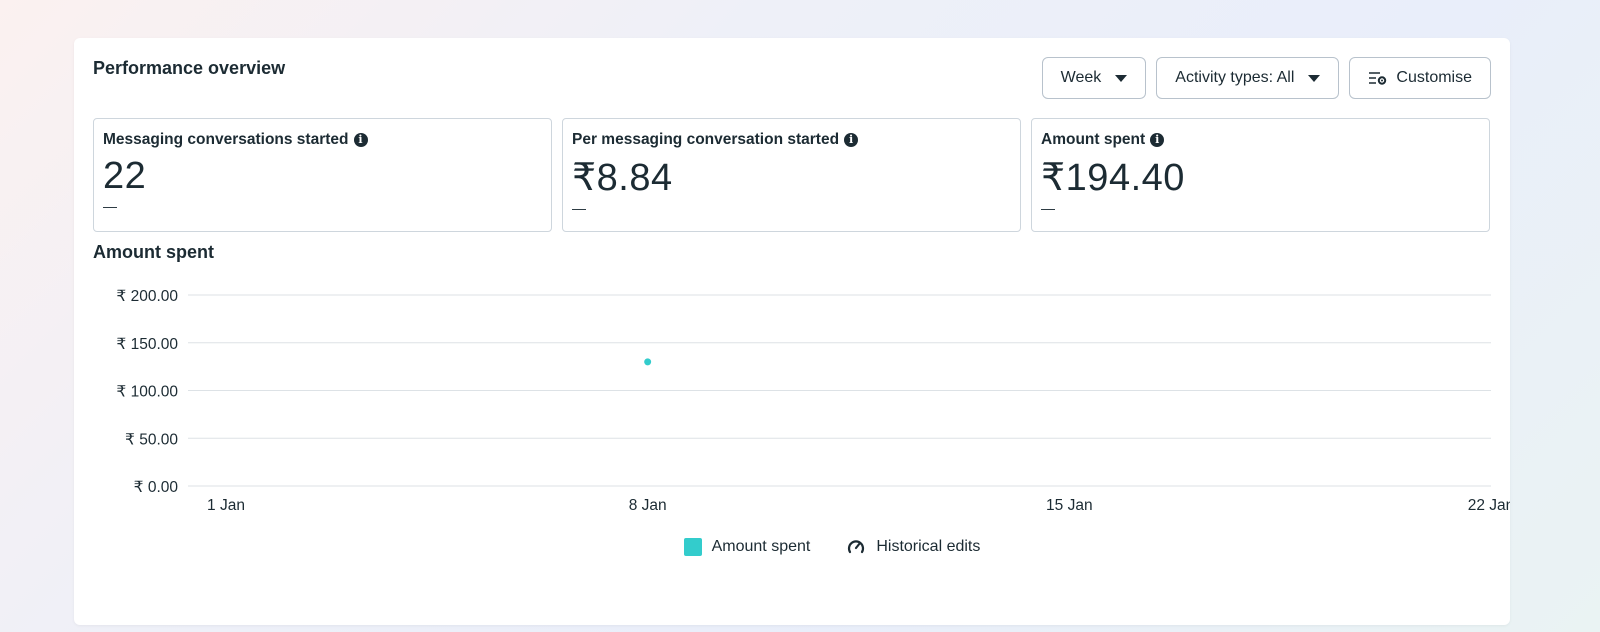  Describe the element at coordinates (648, 362) in the screenshot. I see `data-point` at that location.